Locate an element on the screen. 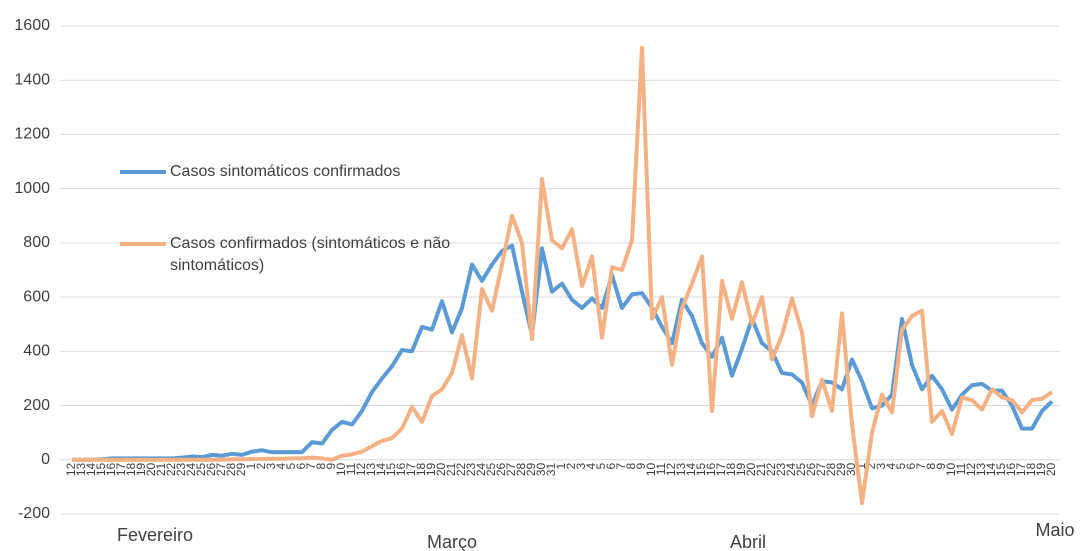 This screenshot has width=1081, height=551. legend-label: Casos sintomáticos confirmados is located at coordinates (285, 171).